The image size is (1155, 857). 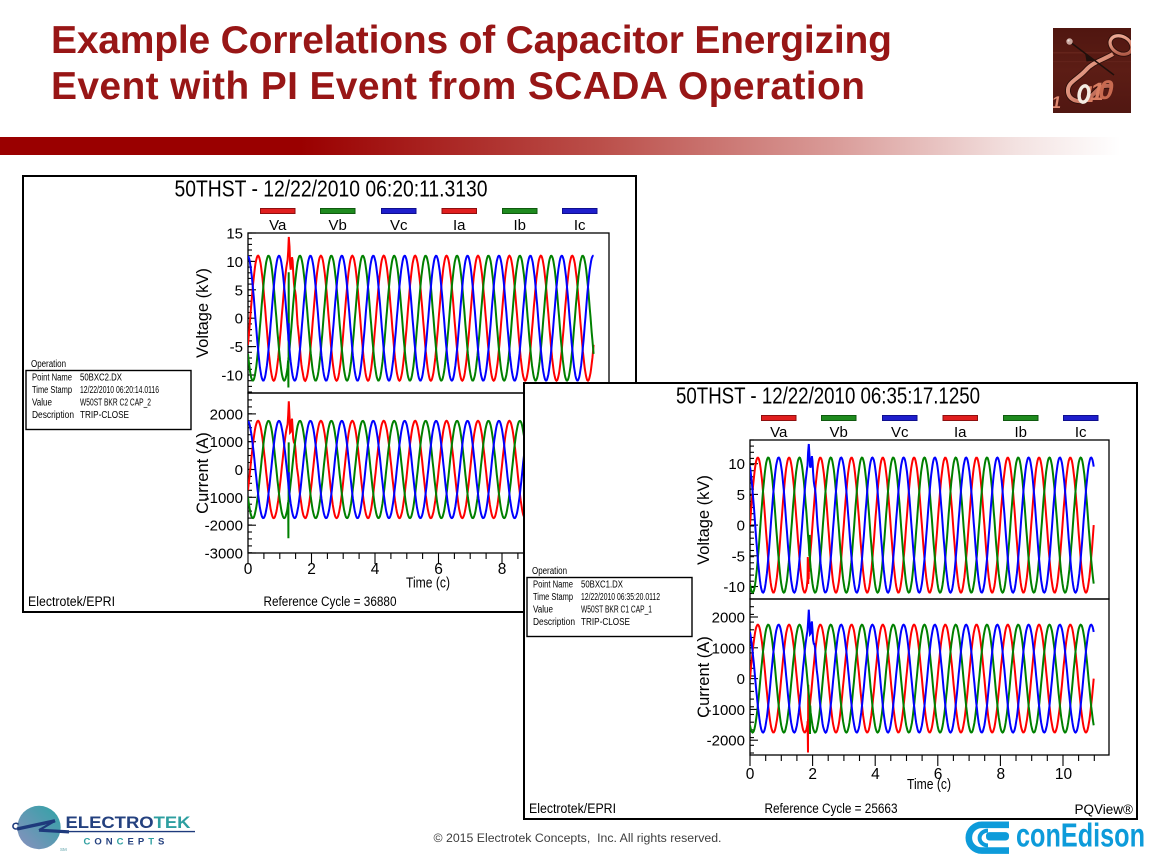 I want to click on svg-text: SM, so click(x=63, y=849).